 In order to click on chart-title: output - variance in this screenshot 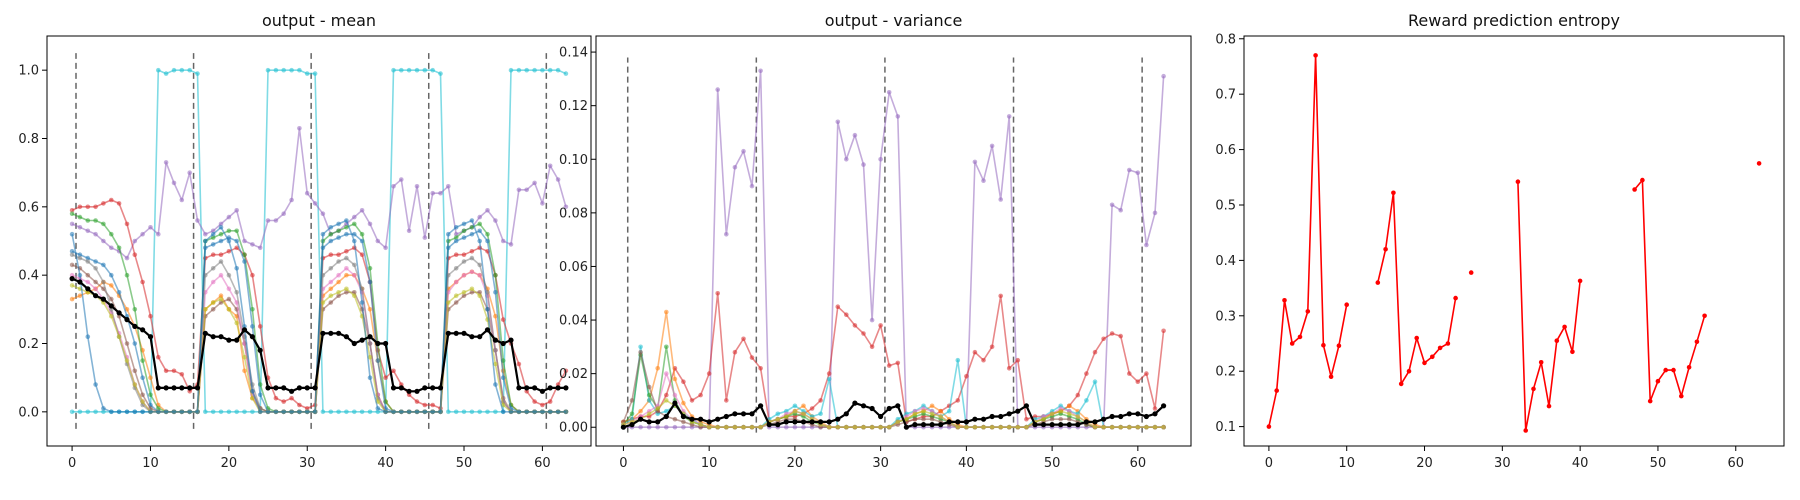, I will do `click(894, 20)`.